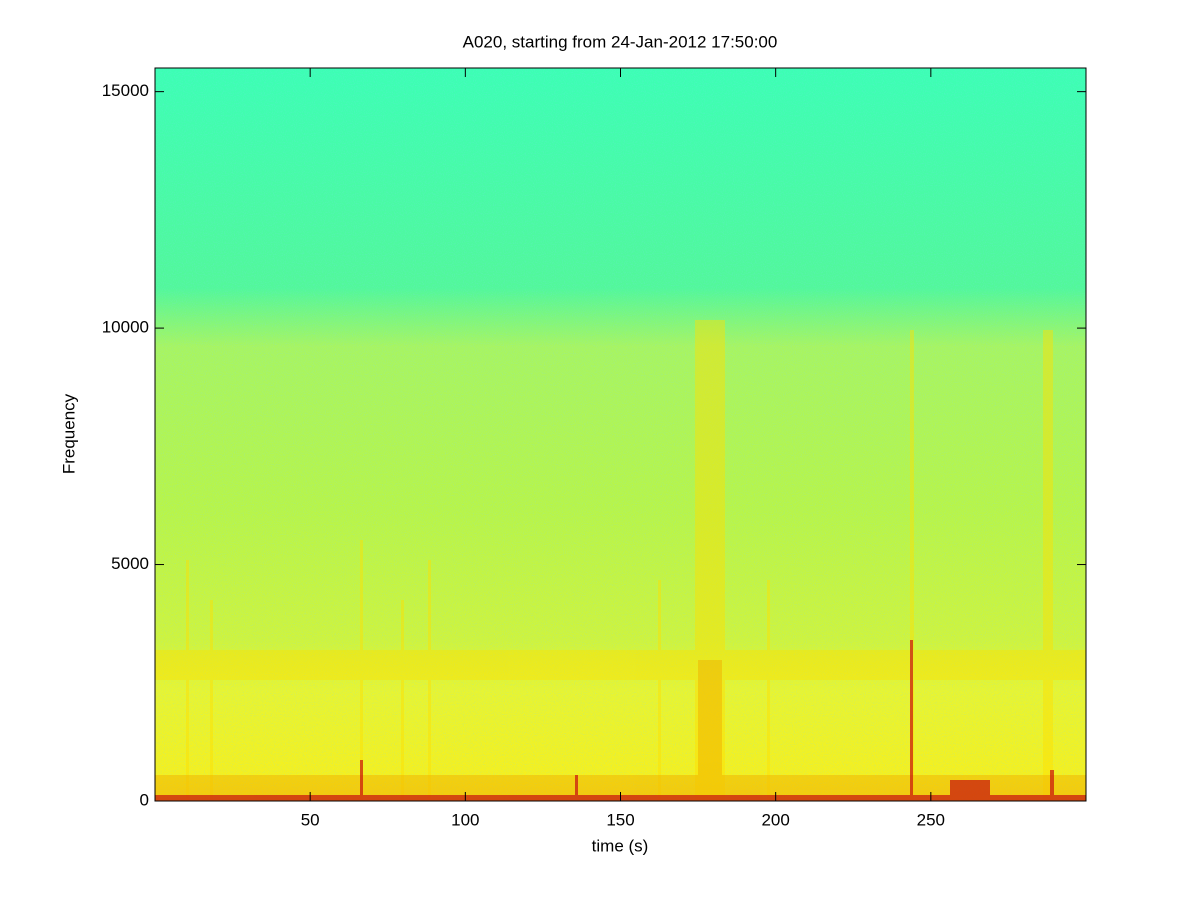  What do you see at coordinates (620, 819) in the screenshot?
I see `x-tick-label: 150` at bounding box center [620, 819].